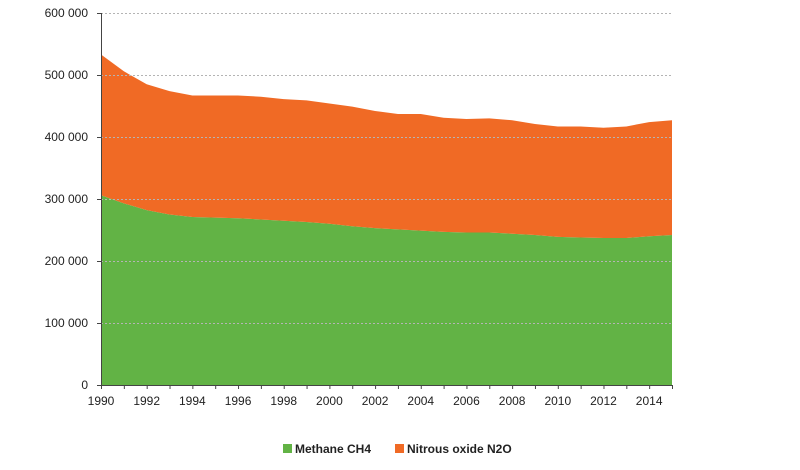 This screenshot has width=800, height=470. What do you see at coordinates (67, 13) in the screenshot?
I see `y-tick-label: 600 000` at bounding box center [67, 13].